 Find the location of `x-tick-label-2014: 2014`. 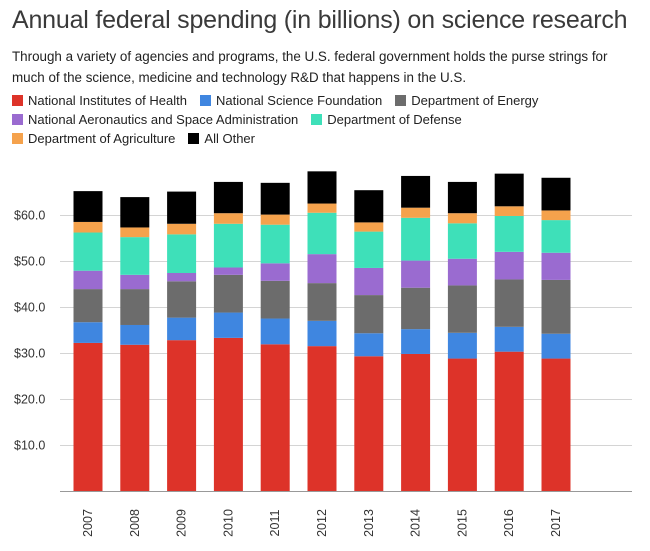

x-tick-label-2014: 2014 is located at coordinates (416, 523).